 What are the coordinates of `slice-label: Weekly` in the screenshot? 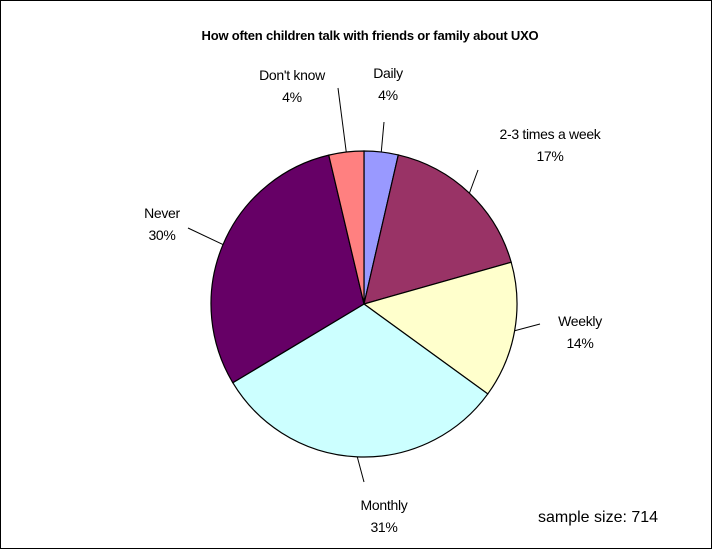 It's located at (580, 321).